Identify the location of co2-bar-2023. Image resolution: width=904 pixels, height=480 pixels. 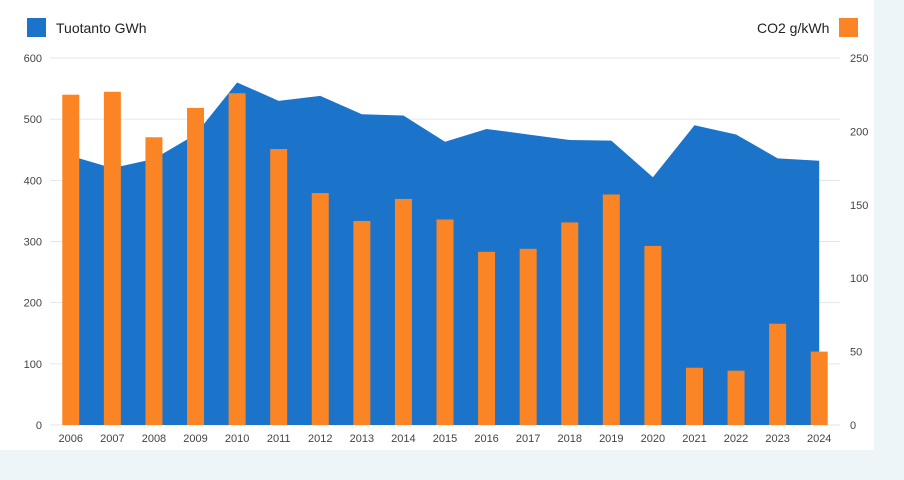
(778, 374).